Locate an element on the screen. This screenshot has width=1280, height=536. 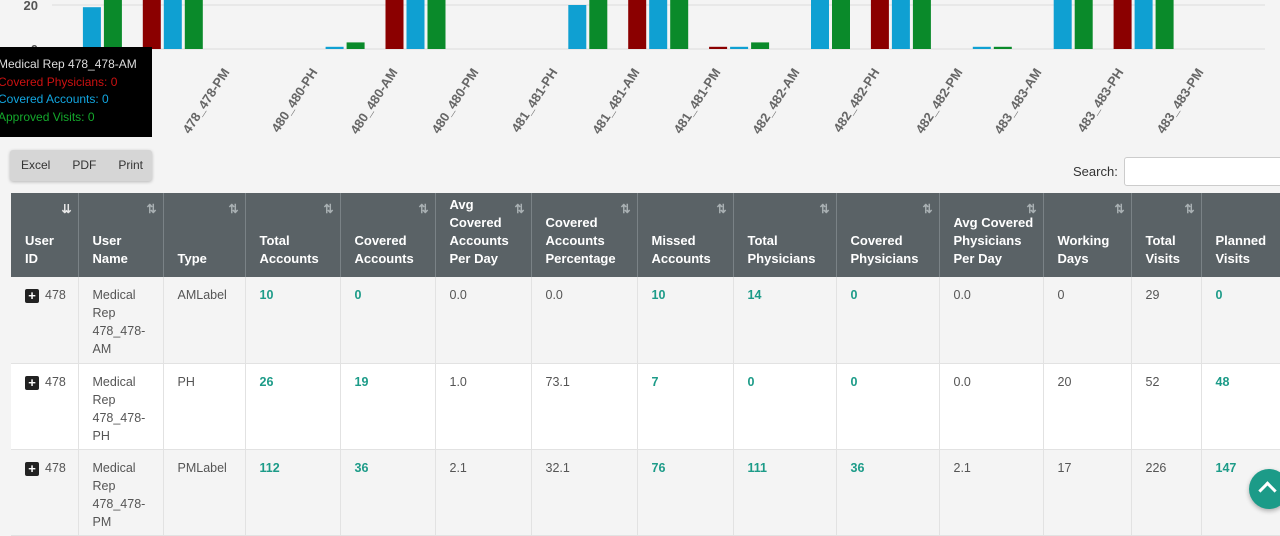
cell-value: 478 is located at coordinates (55, 381).